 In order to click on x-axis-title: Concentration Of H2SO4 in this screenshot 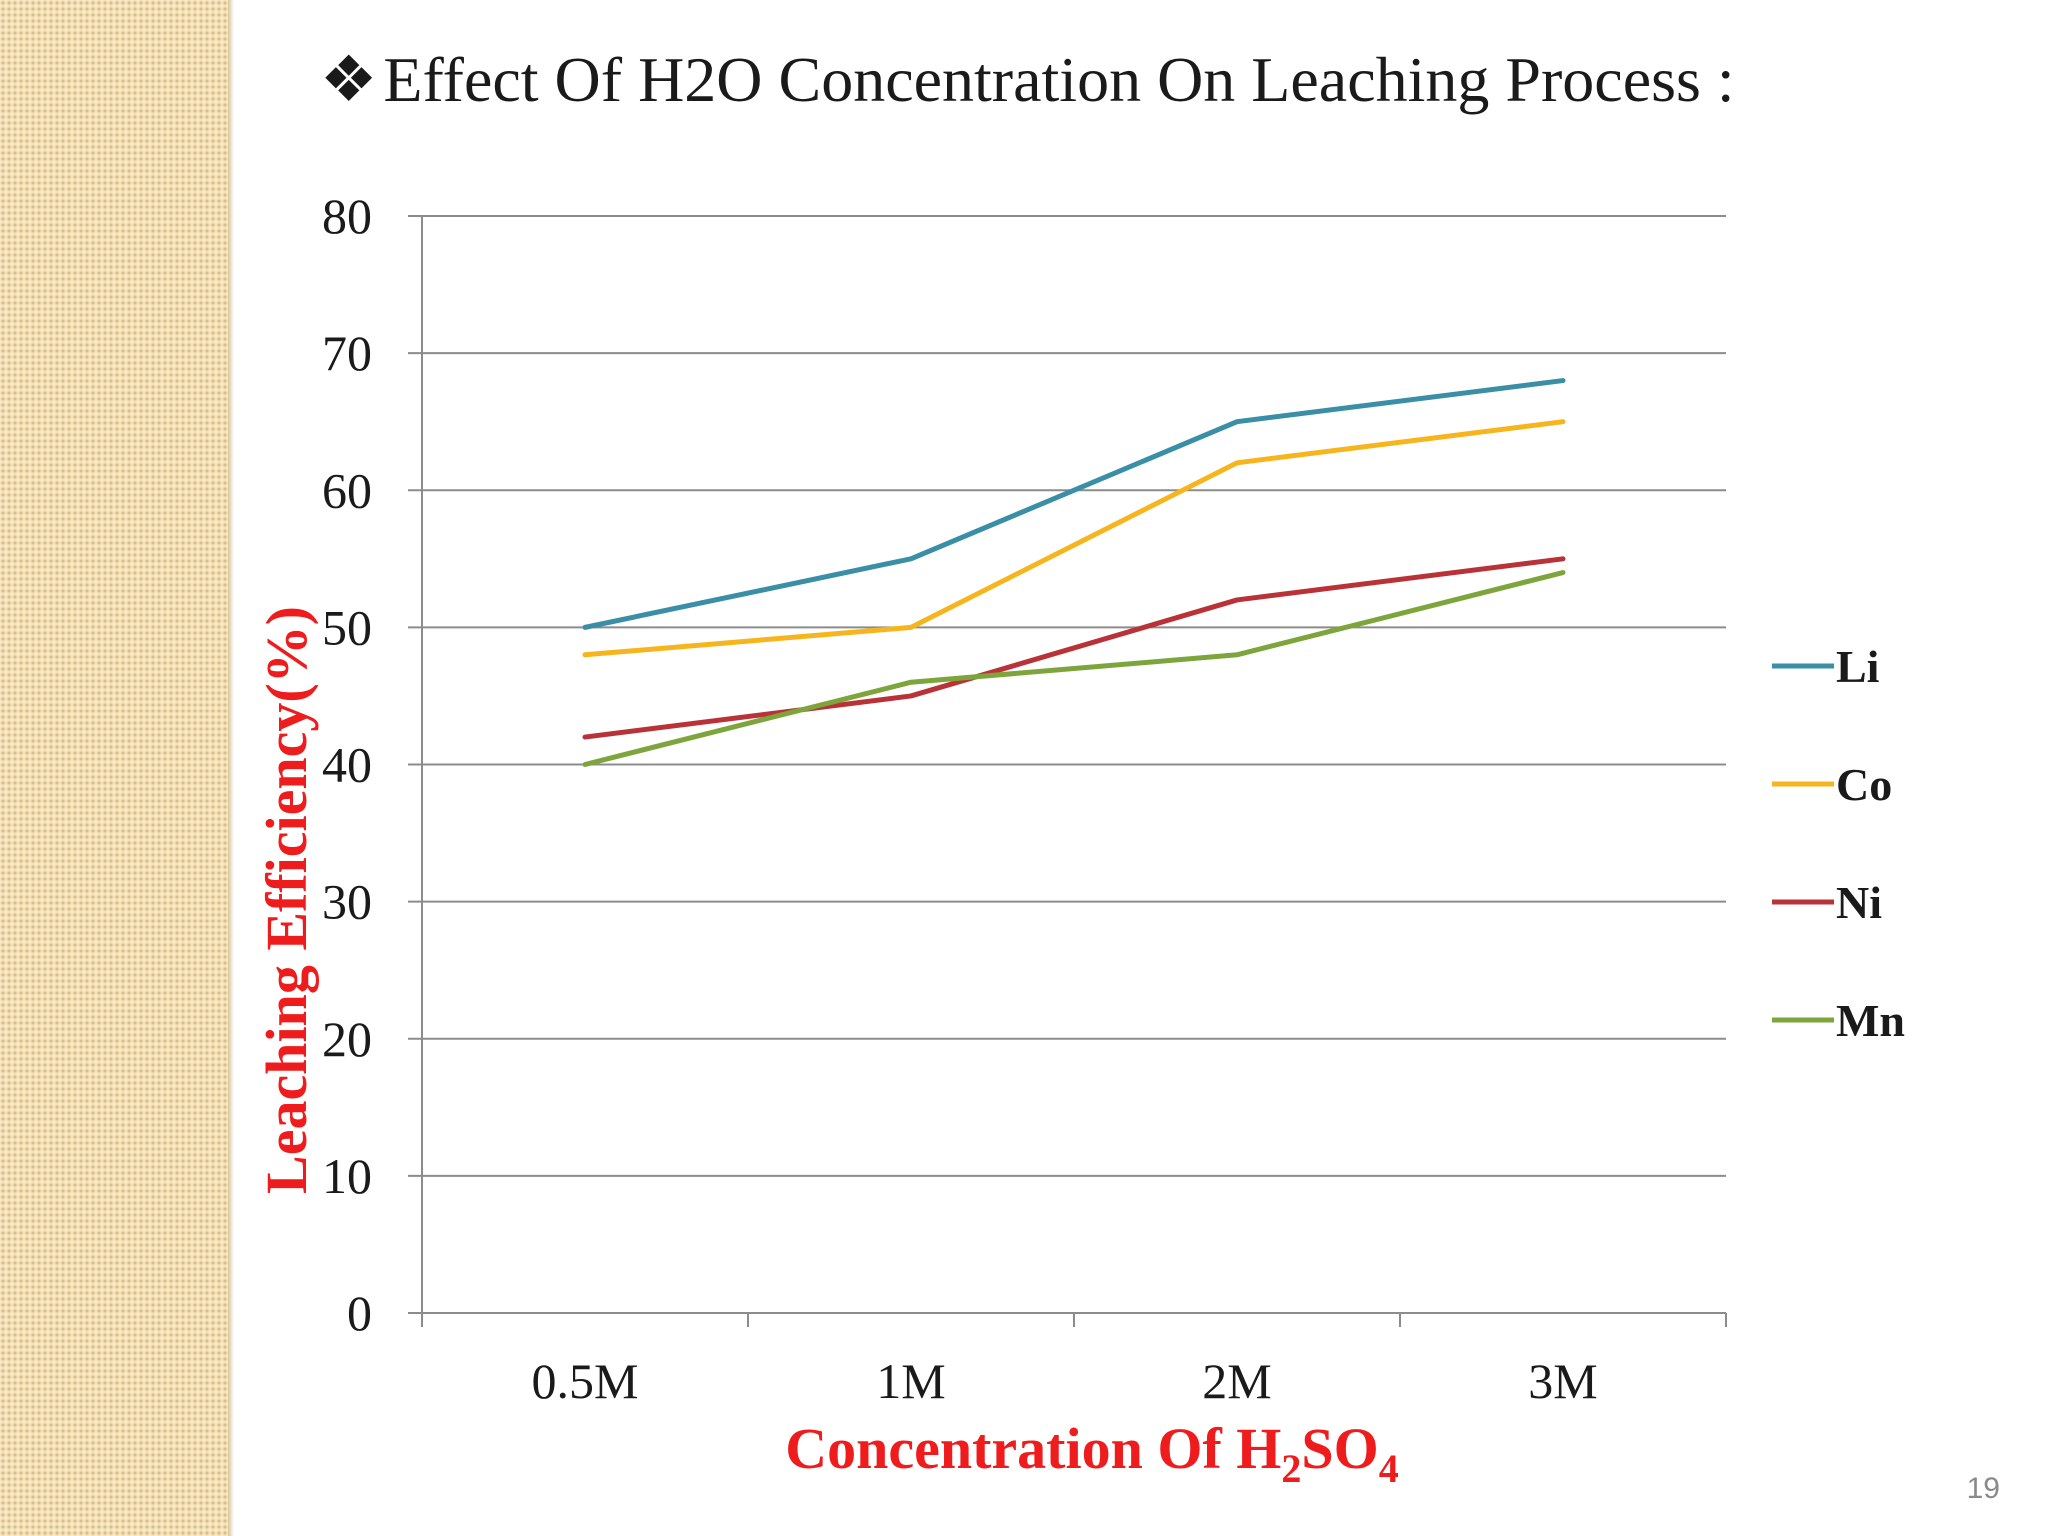, I will do `click(1092, 1453)`.